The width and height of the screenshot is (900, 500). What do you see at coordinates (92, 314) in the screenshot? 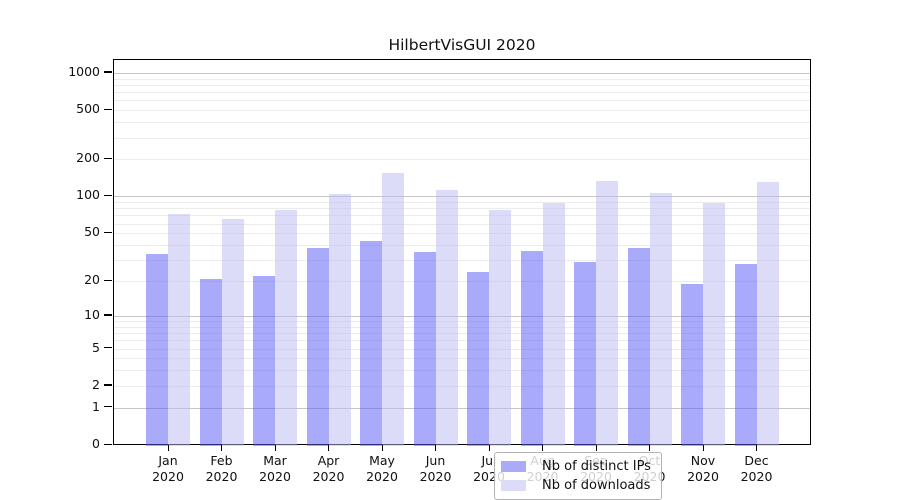
I see `y-tick-label: 10` at bounding box center [92, 314].